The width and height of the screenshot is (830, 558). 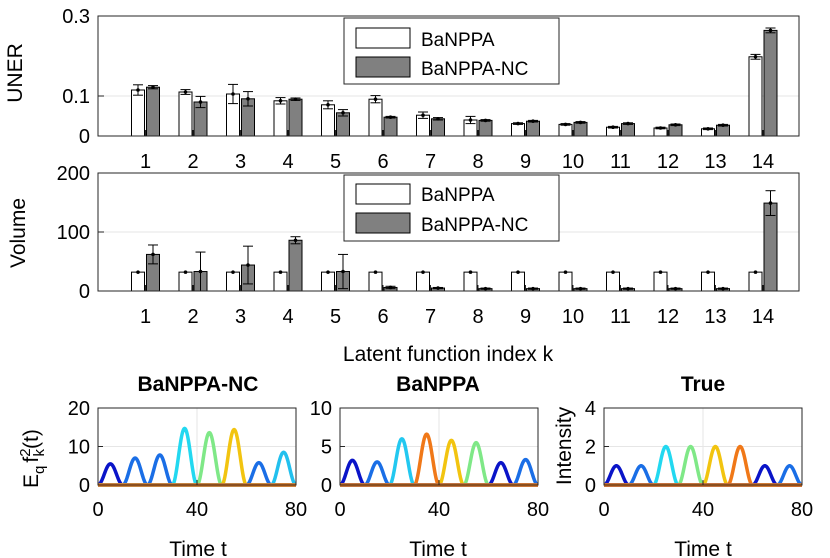 I want to click on uner-xtick-label: 13, so click(x=715, y=162).